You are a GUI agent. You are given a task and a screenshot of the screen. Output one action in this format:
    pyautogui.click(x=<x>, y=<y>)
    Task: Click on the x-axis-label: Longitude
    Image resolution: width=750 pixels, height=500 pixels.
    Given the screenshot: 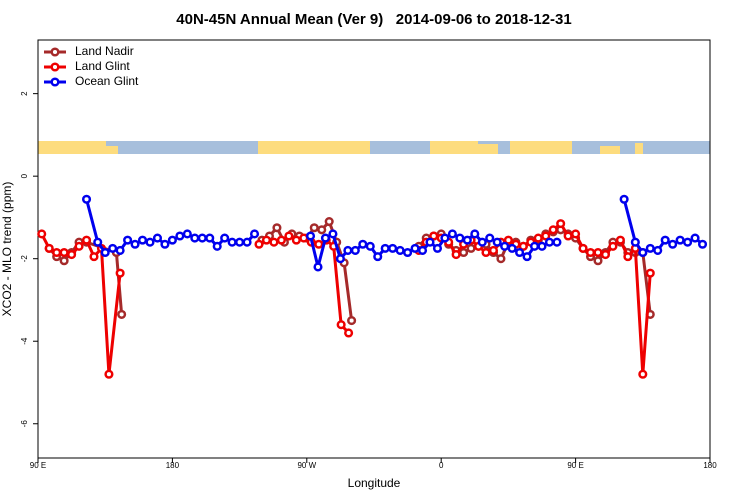 What is the action you would take?
    pyautogui.click(x=374, y=483)
    